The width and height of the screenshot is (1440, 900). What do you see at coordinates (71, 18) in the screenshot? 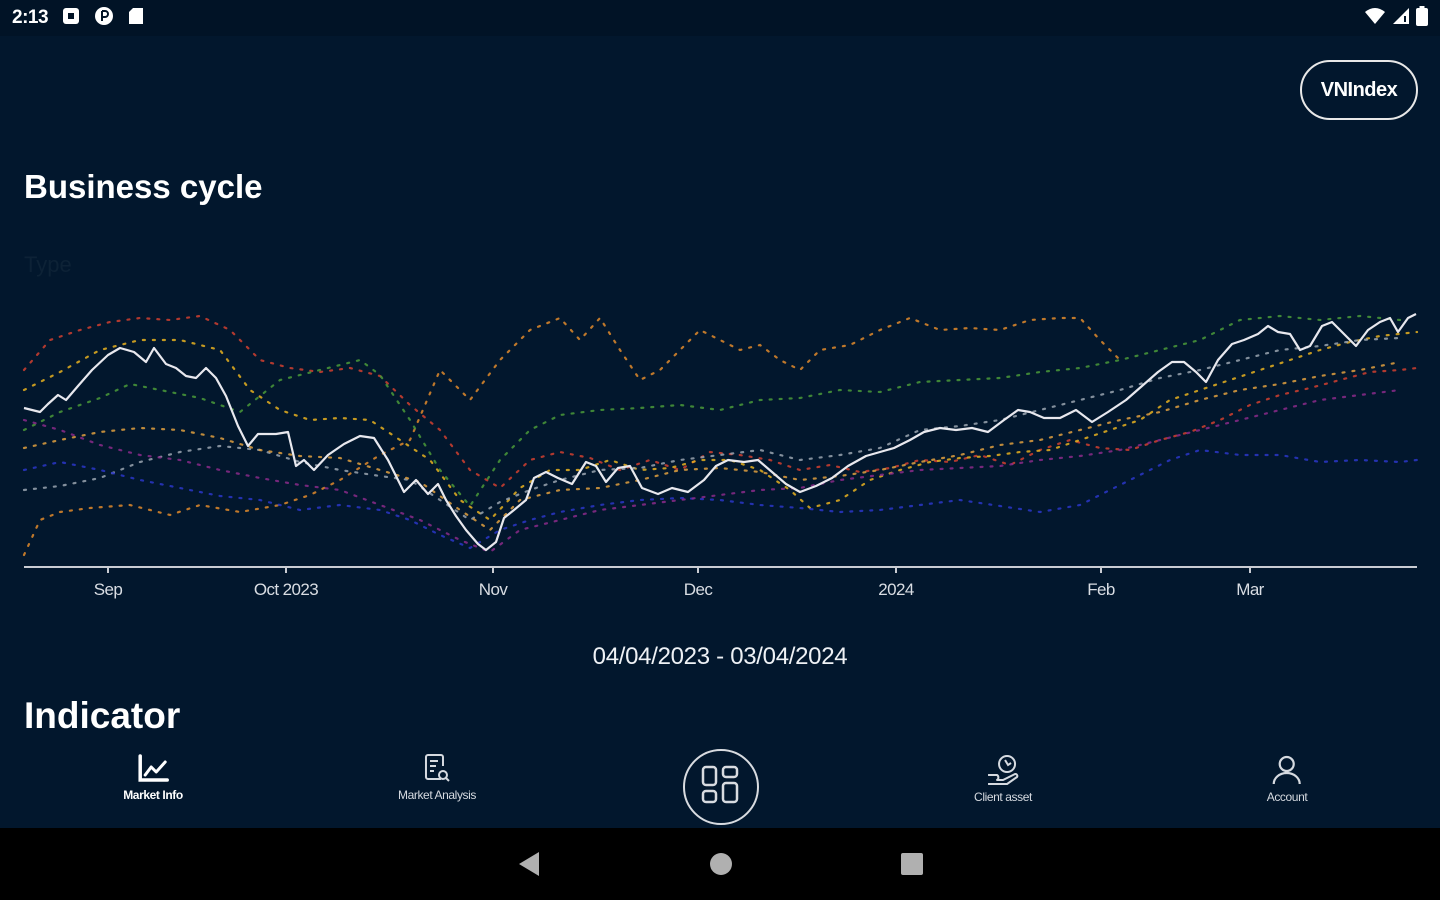
I see `notification-square-icon` at bounding box center [71, 18].